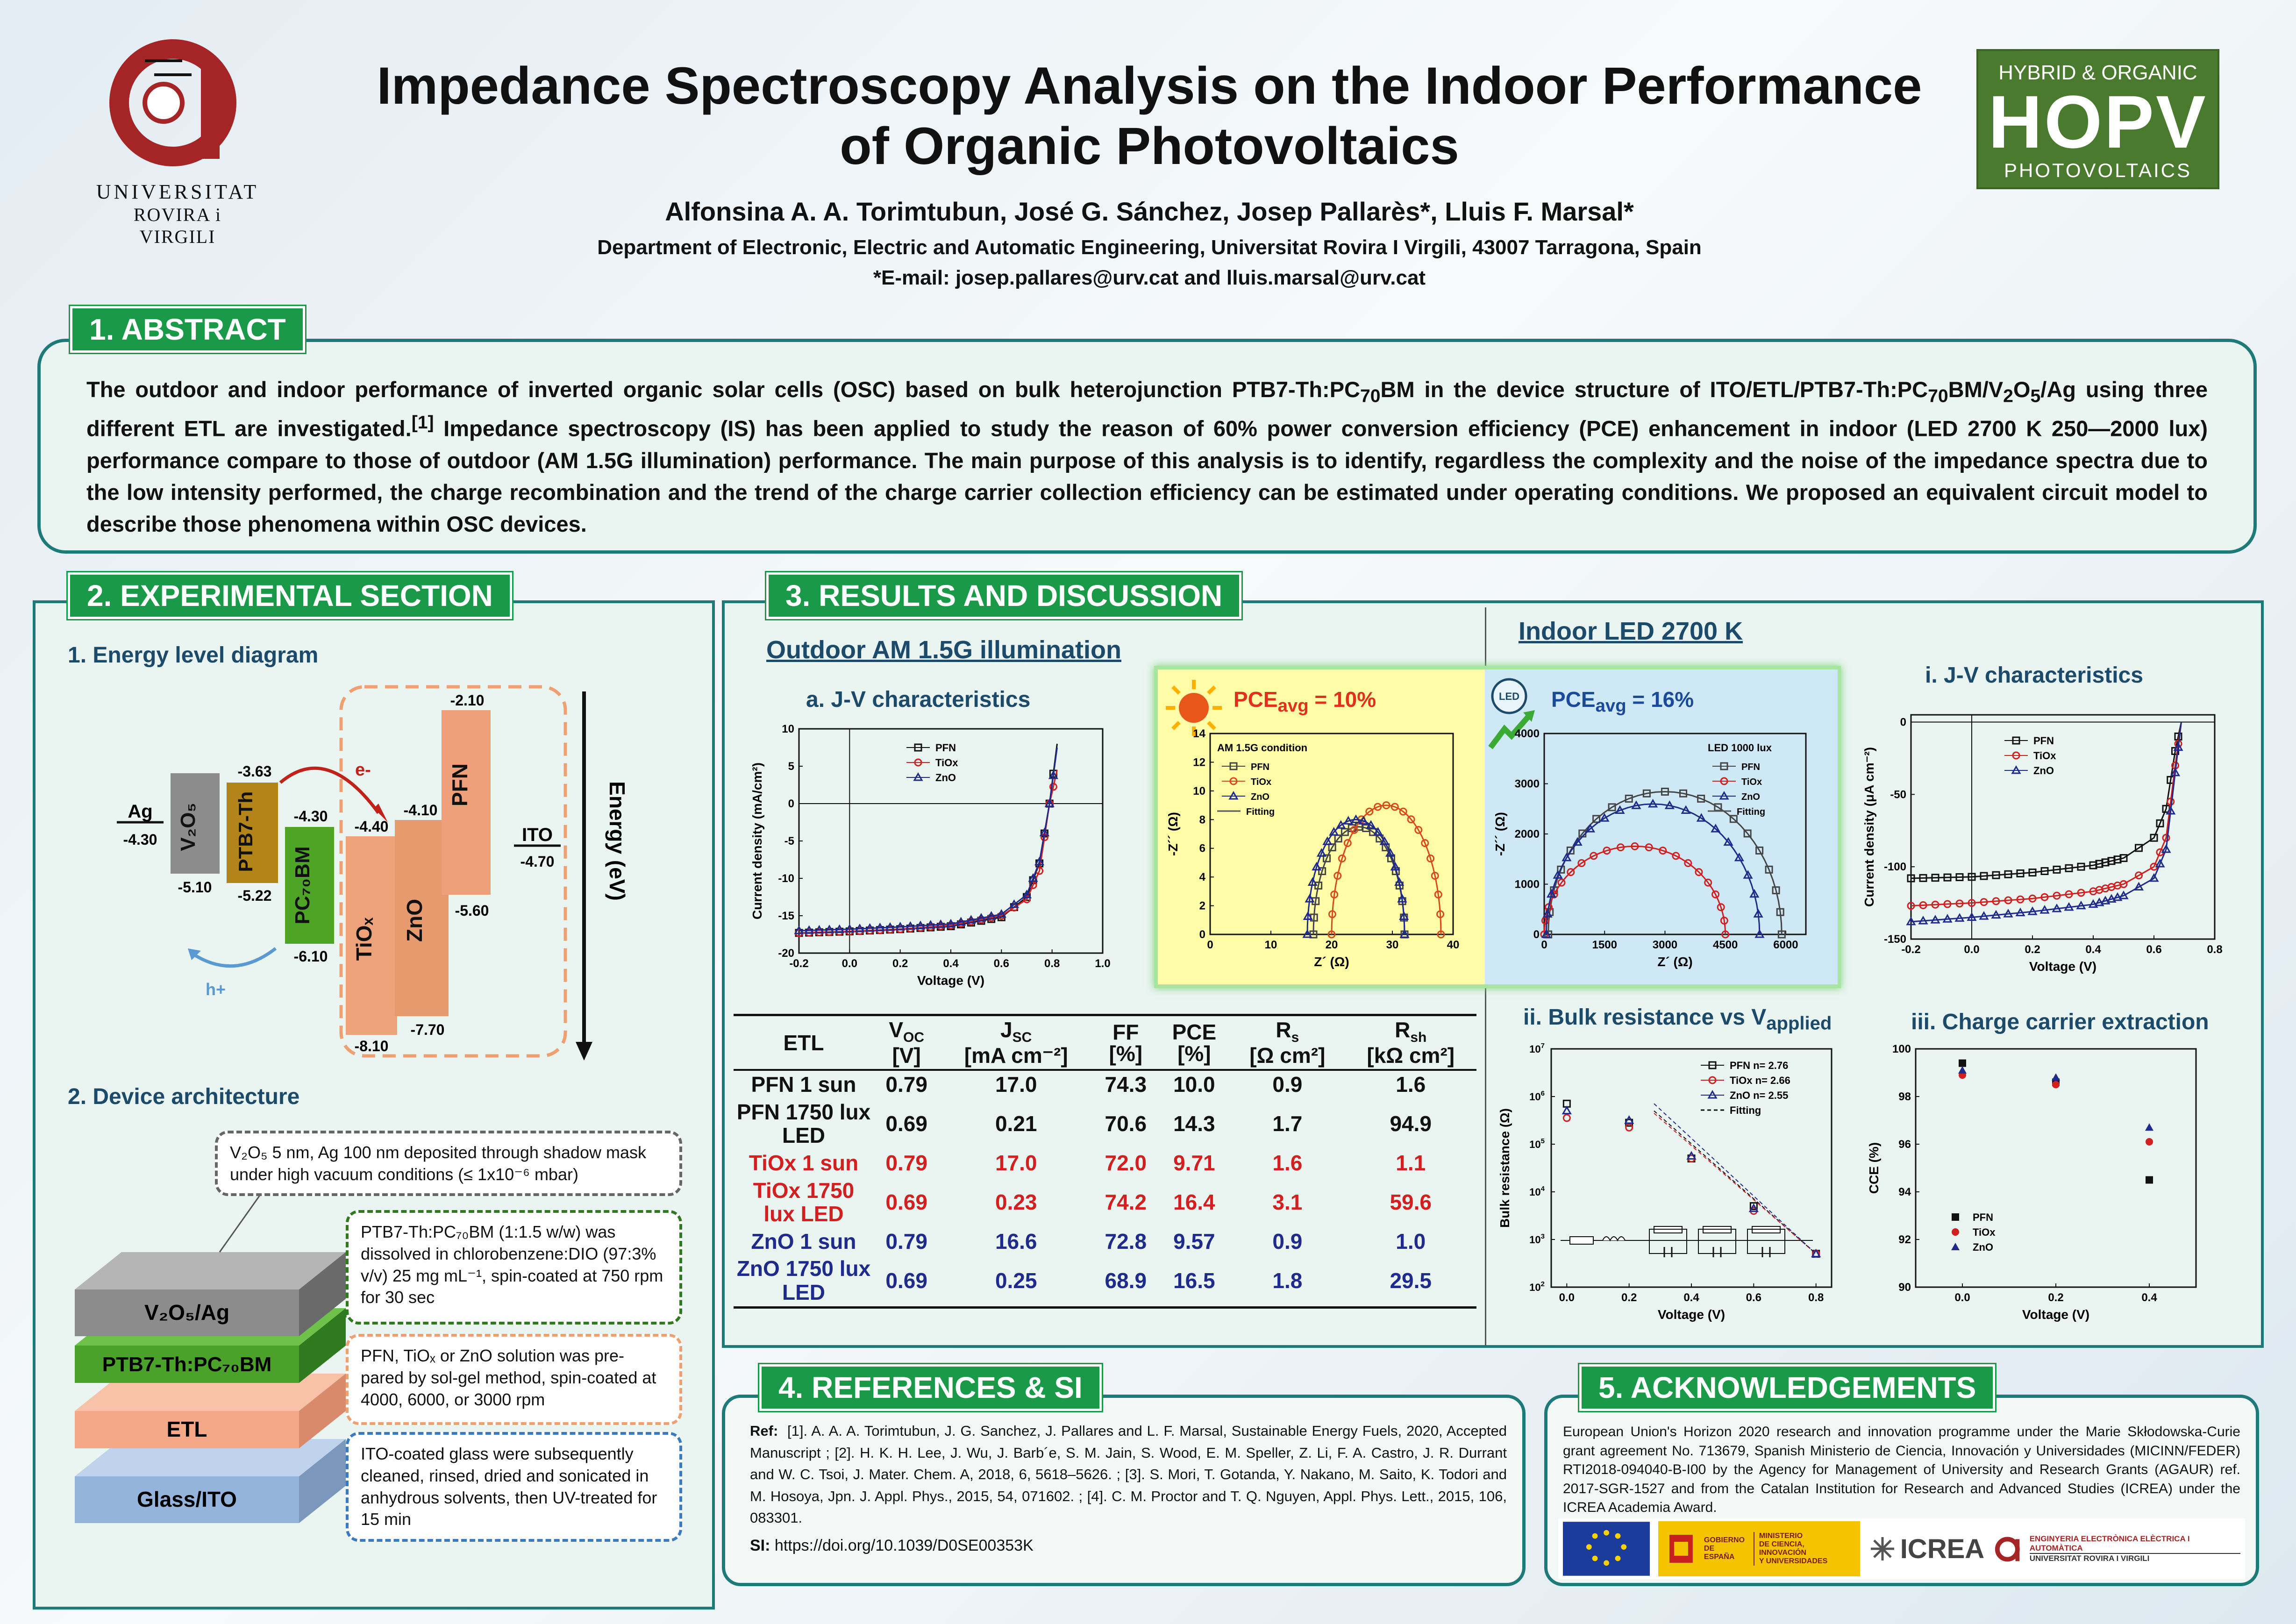 Image resolution: width=2296 pixels, height=1624 pixels. I want to click on circuit-inductor, so click(1614, 1239).